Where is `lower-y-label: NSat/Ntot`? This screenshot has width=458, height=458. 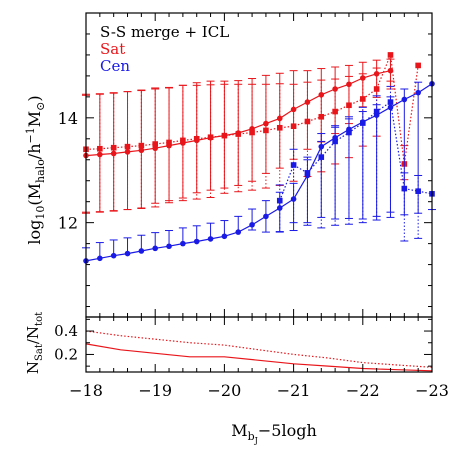 lower-y-label: NSat/Ntot is located at coordinates (34, 343).